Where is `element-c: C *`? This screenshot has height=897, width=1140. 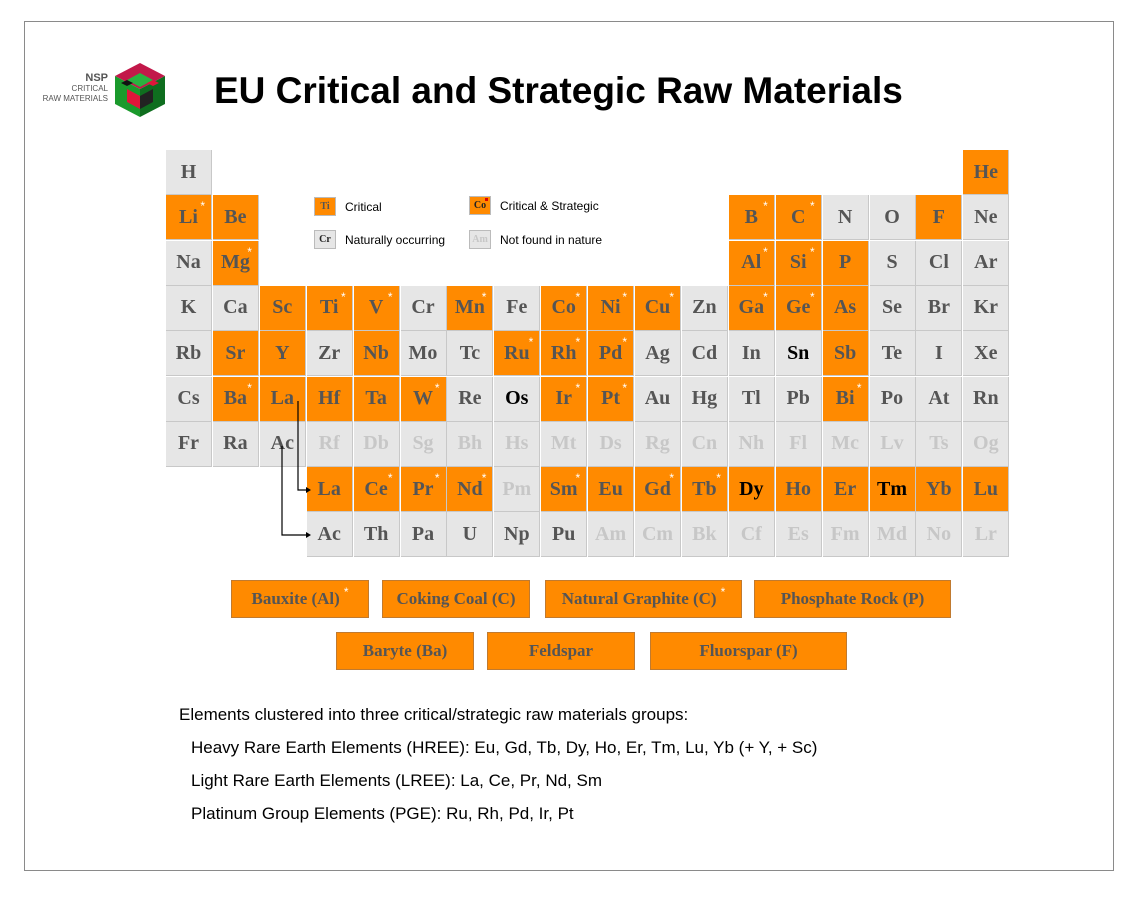
element-c: C * is located at coordinates (798, 218).